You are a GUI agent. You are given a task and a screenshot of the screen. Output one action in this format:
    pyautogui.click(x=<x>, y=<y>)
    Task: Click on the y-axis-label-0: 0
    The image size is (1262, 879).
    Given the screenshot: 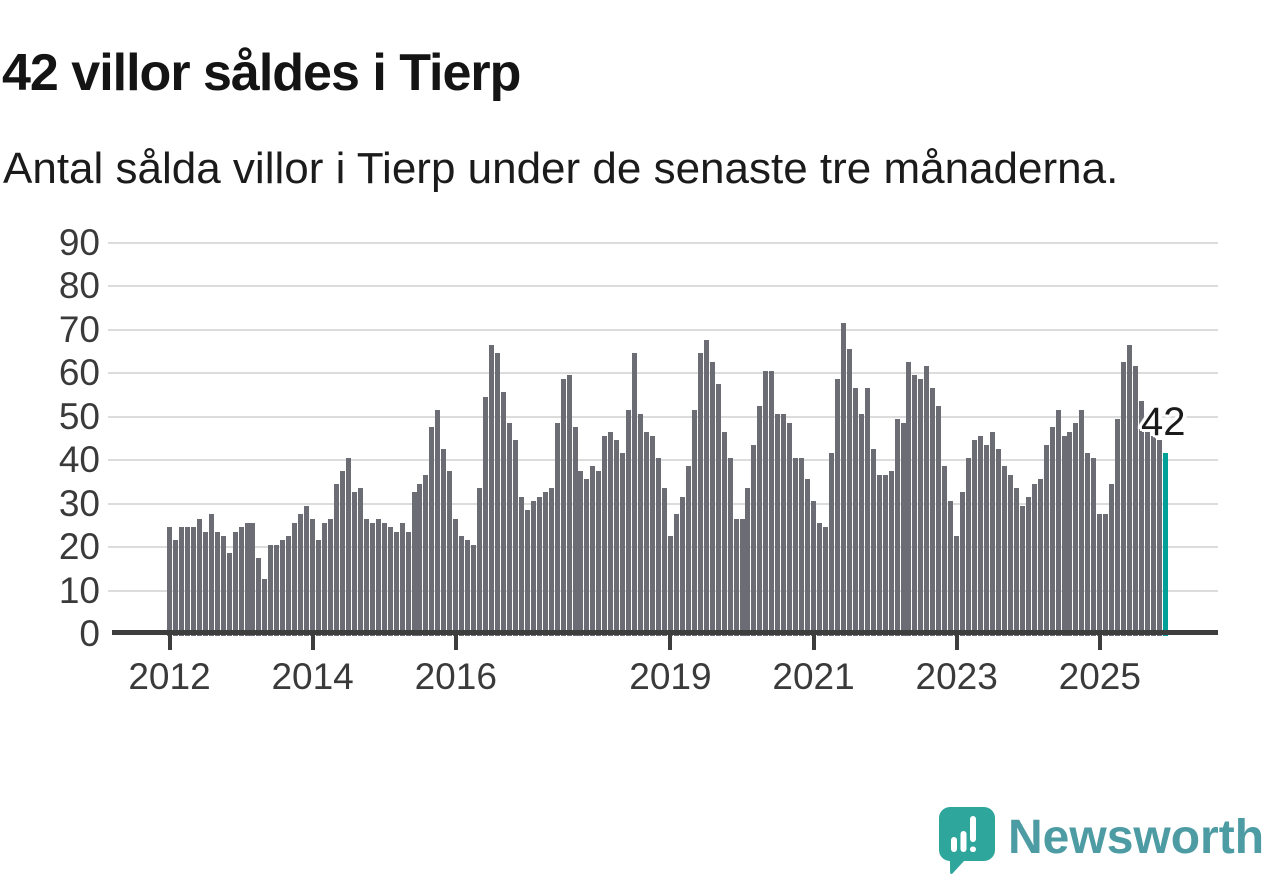 What is the action you would take?
    pyautogui.click(x=89, y=633)
    